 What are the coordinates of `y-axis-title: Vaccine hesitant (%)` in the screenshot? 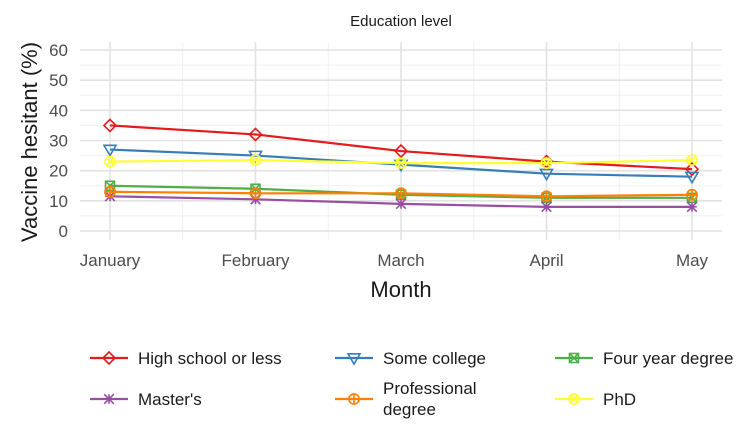 It's located at (29, 142).